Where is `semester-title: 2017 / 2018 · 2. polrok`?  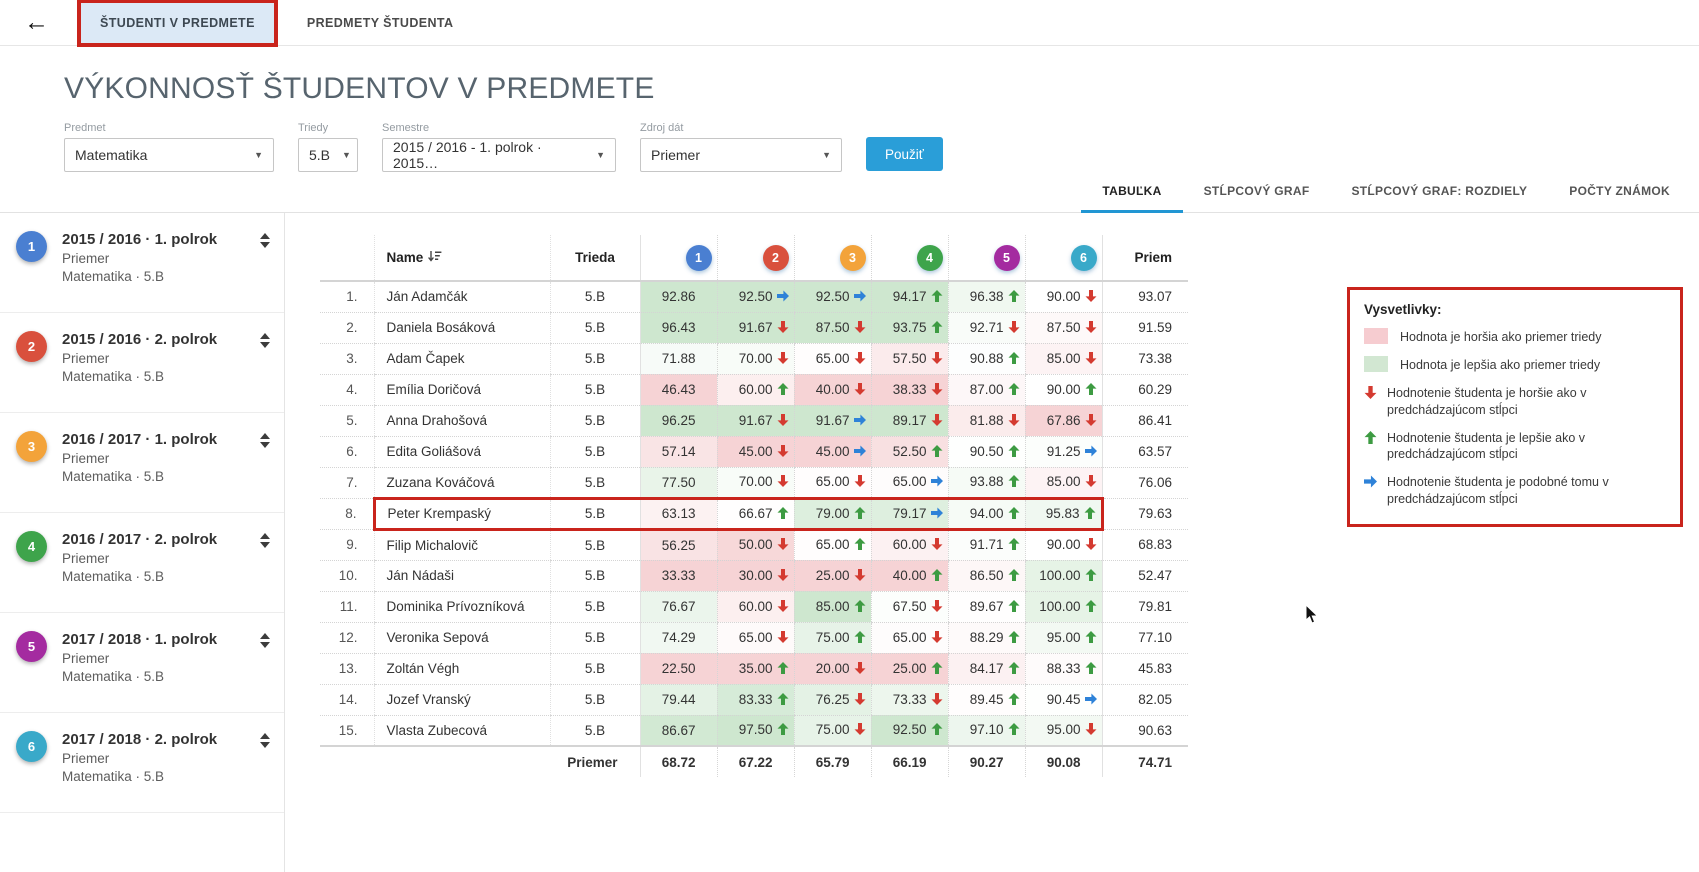 semester-title: 2017 / 2018 · 2. polrok is located at coordinates (140, 739).